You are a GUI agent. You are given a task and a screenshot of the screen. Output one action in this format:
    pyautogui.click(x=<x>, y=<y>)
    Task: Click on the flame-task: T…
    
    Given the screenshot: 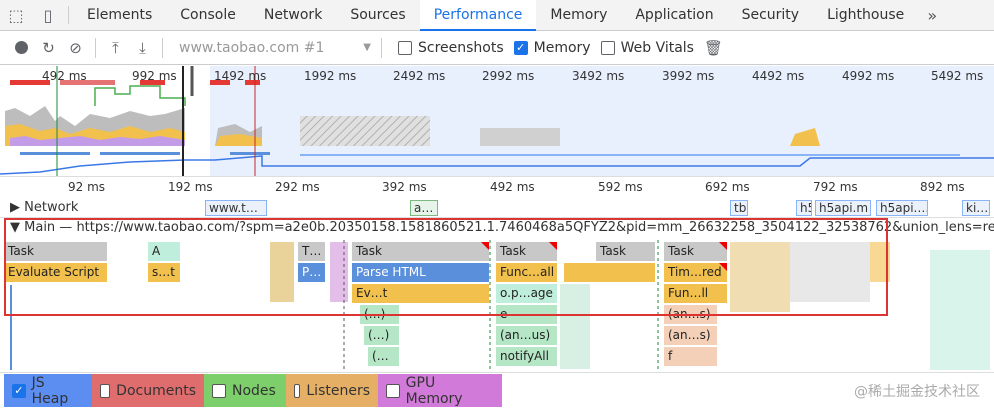 What is the action you would take?
    pyautogui.click(x=312, y=251)
    